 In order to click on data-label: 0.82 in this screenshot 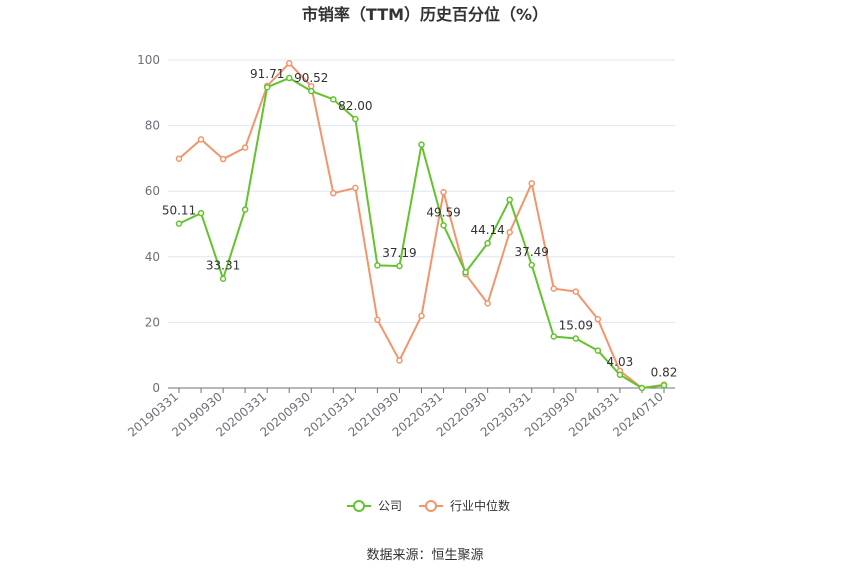, I will do `click(664, 372)`.